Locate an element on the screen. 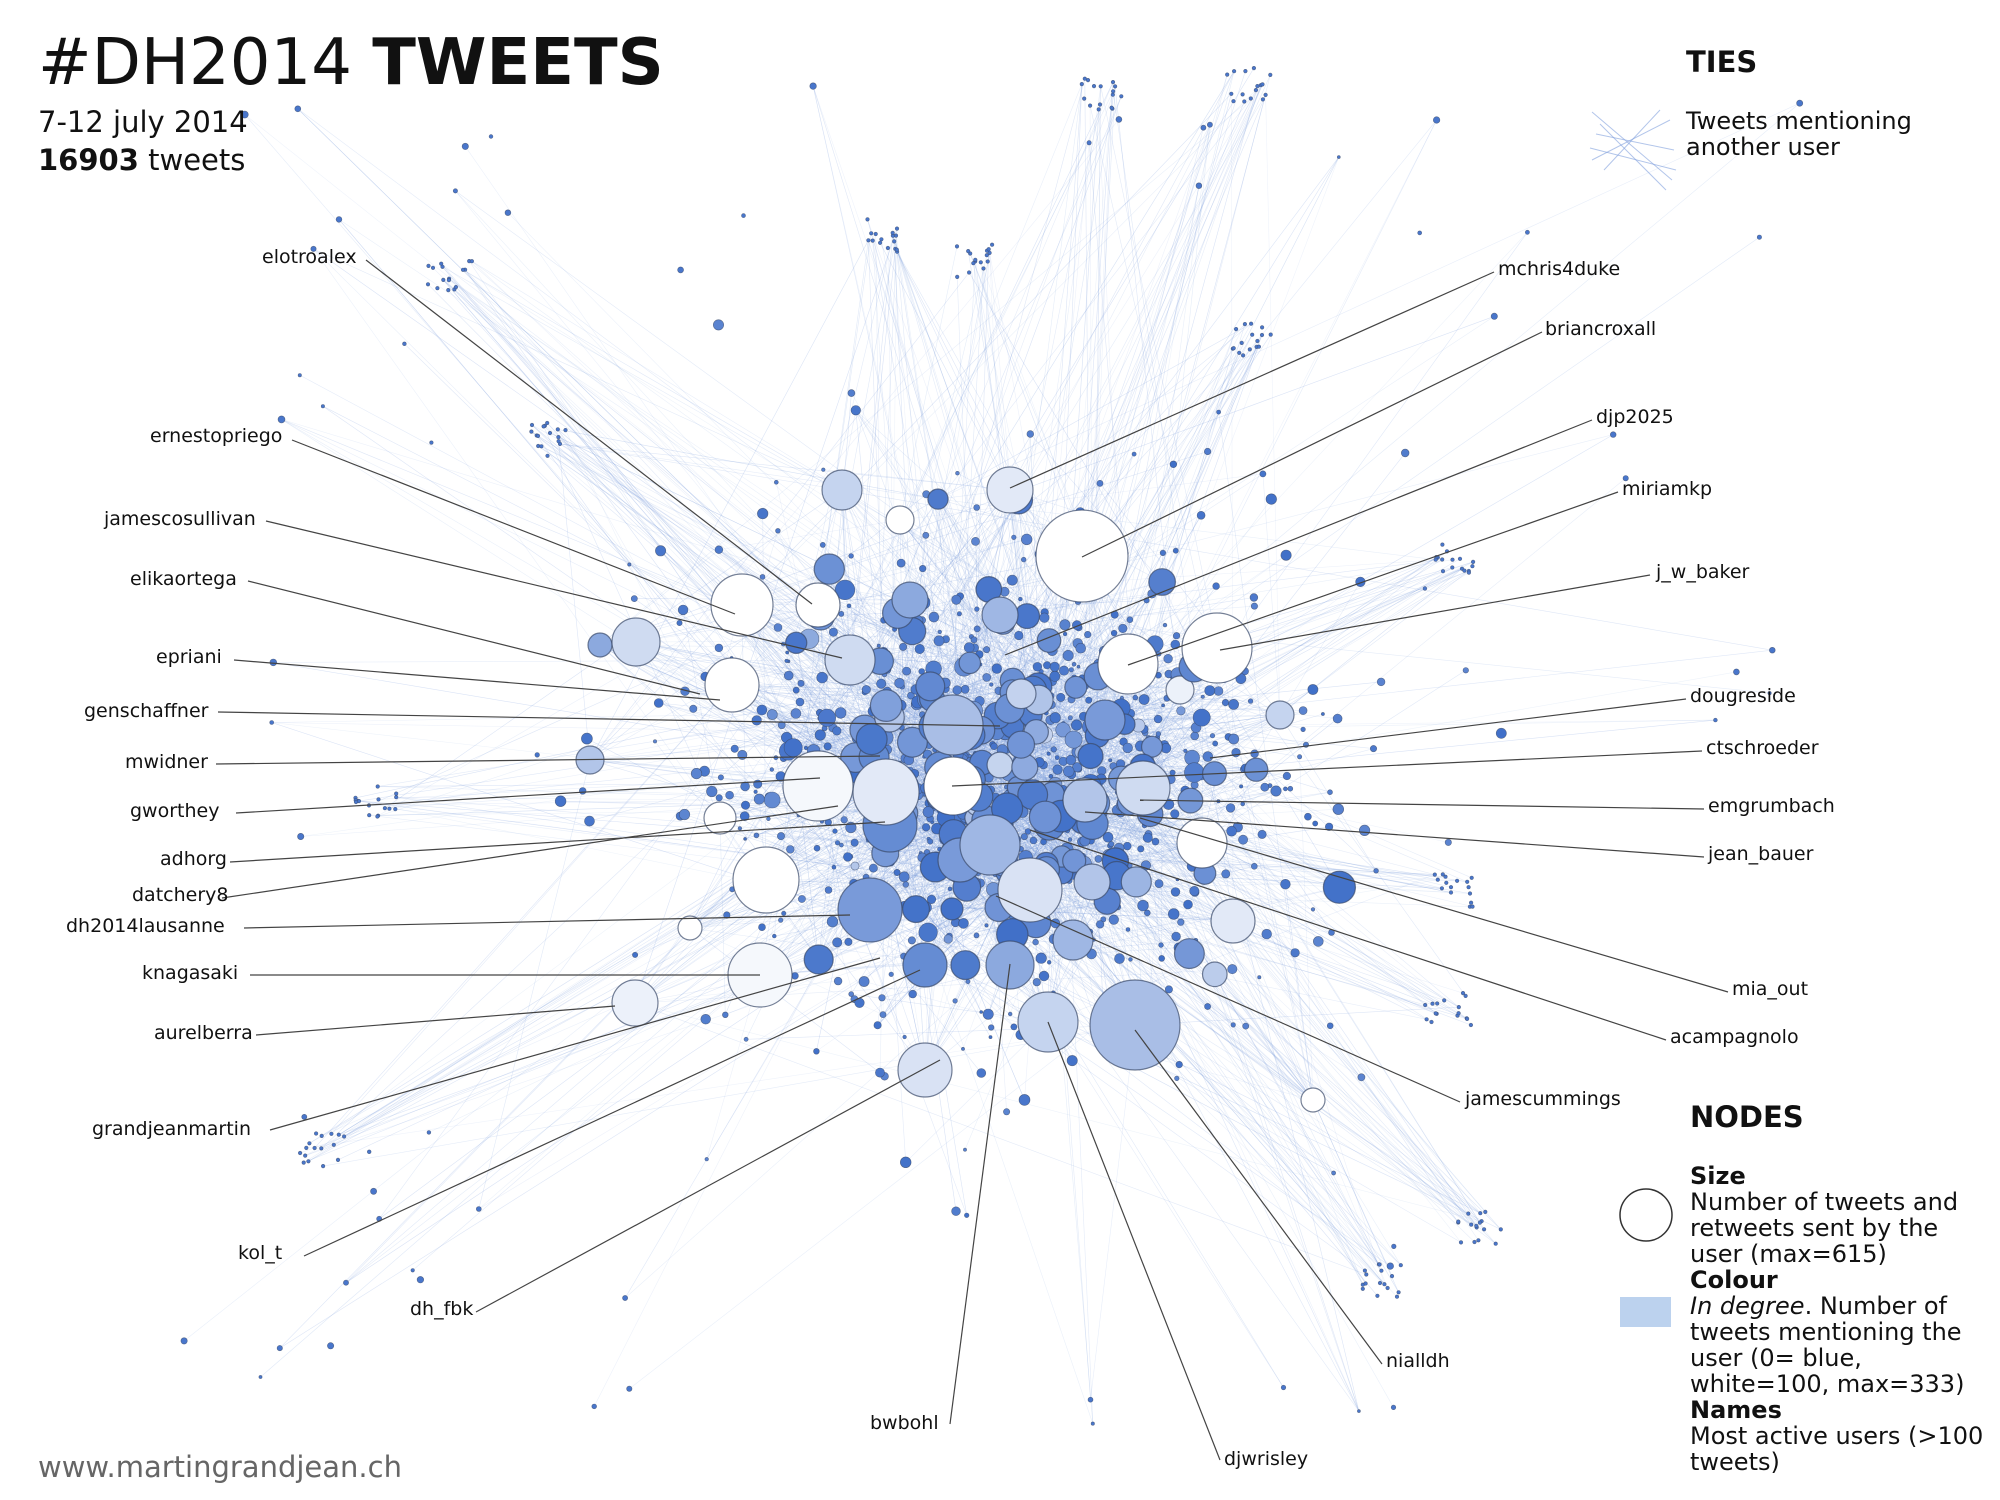 This screenshot has width=2000, height=1500. ties-legend-line is located at coordinates (1632, 140).